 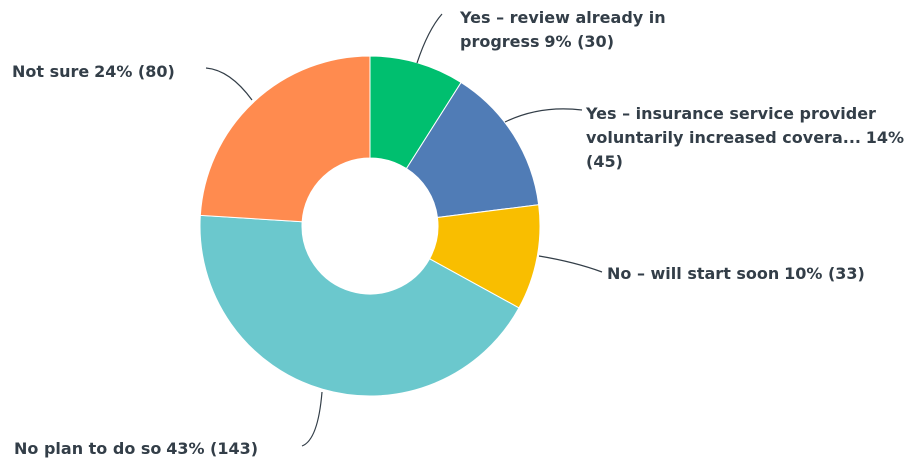 I want to click on slice-label: No plan to do so 43% (143), so click(x=136, y=449).